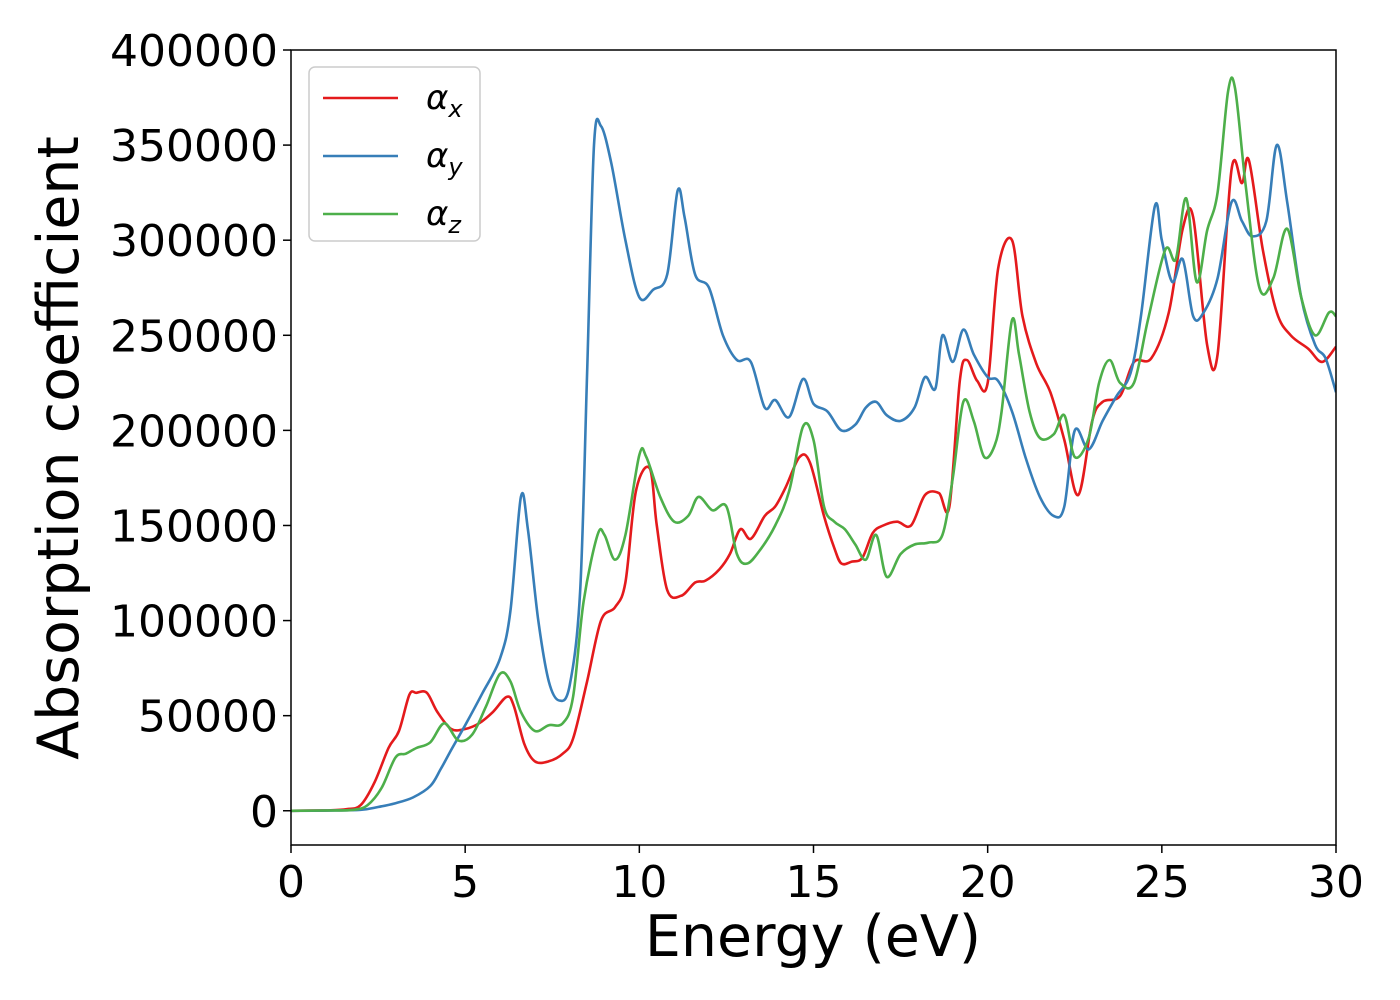  I want to click on y-tick-label: 150000, so click(194, 526).